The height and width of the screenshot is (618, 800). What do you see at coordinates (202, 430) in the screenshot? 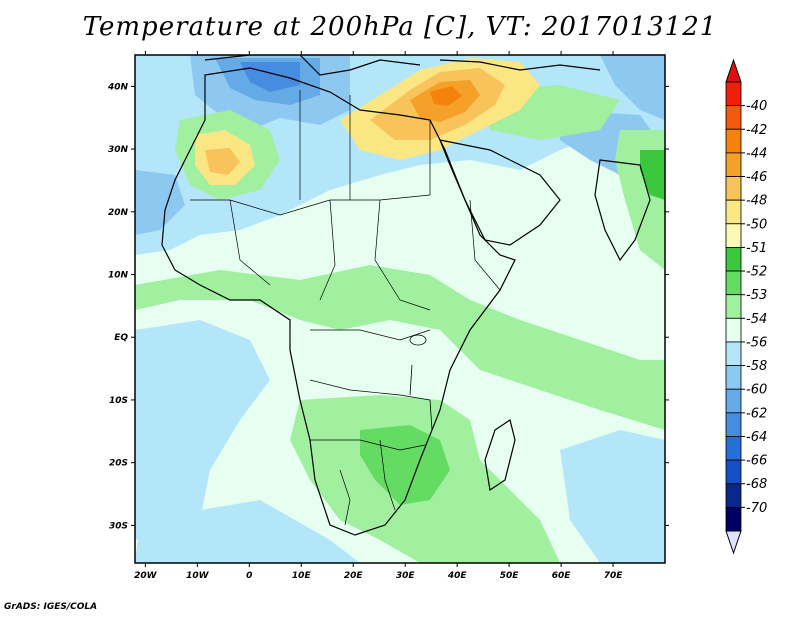
I see `field-blue-sw` at bounding box center [202, 430].